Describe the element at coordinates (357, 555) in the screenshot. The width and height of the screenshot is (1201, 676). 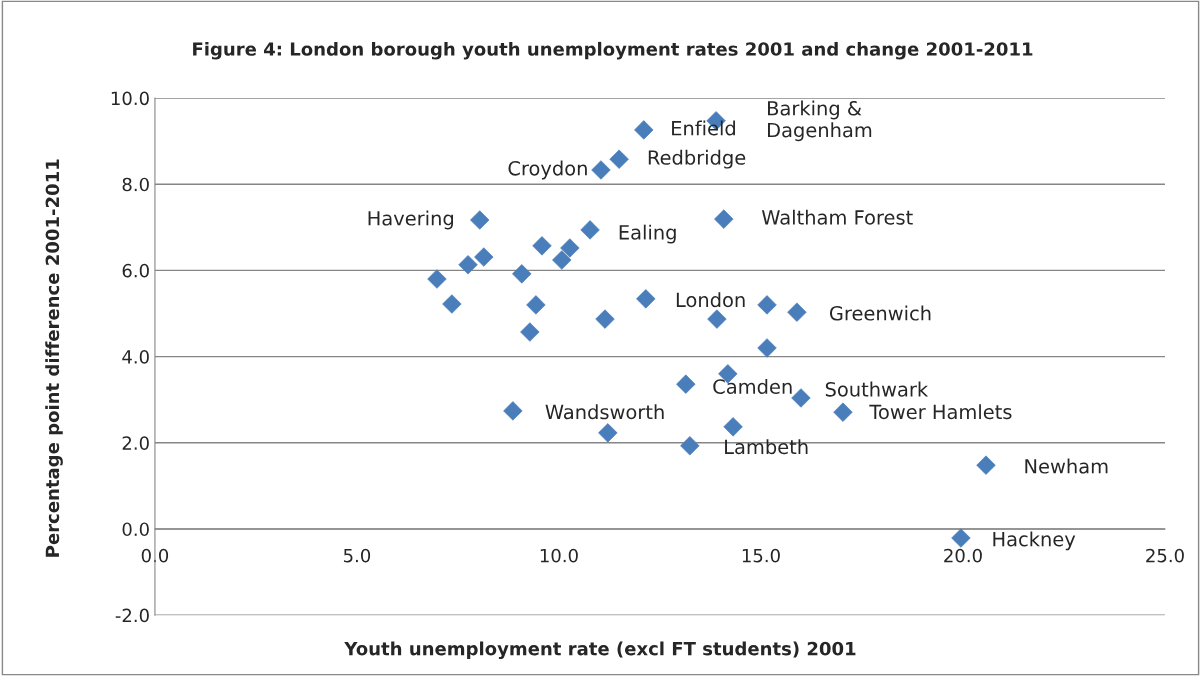
I see `x-tick-label: 5.0` at that location.